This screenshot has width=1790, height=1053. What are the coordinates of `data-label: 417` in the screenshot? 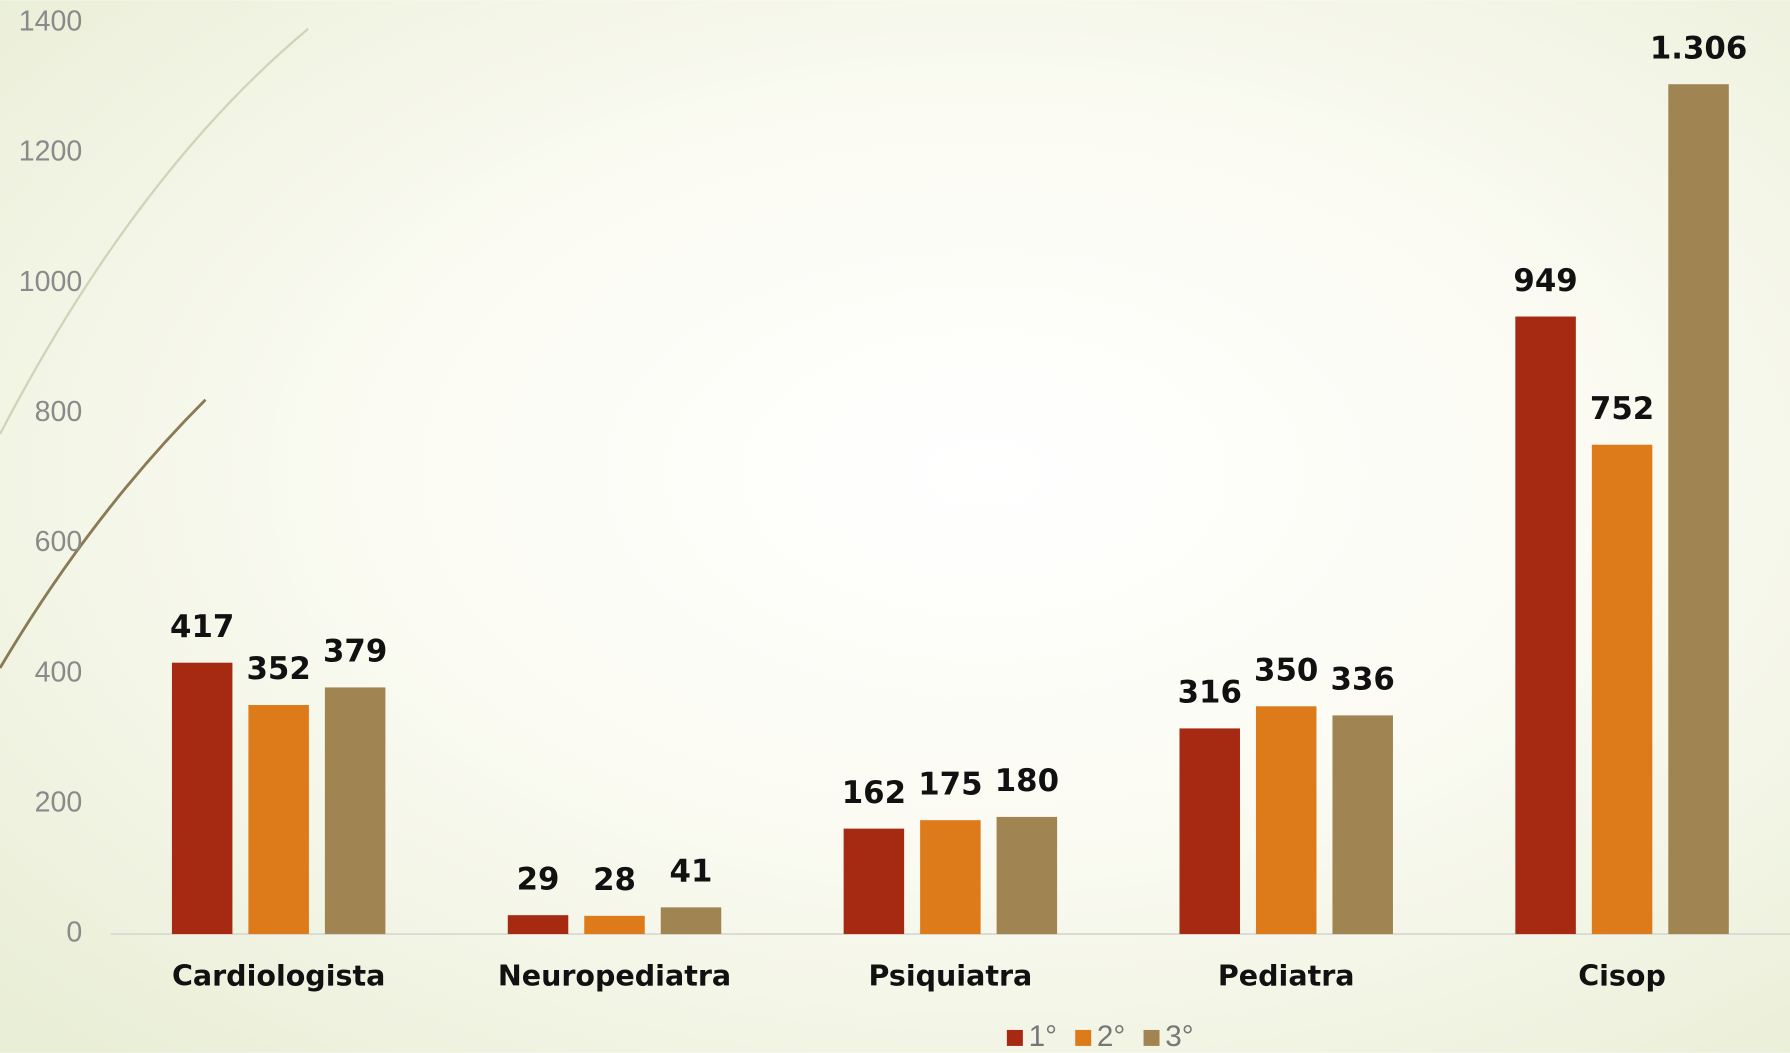 It's located at (202, 627).